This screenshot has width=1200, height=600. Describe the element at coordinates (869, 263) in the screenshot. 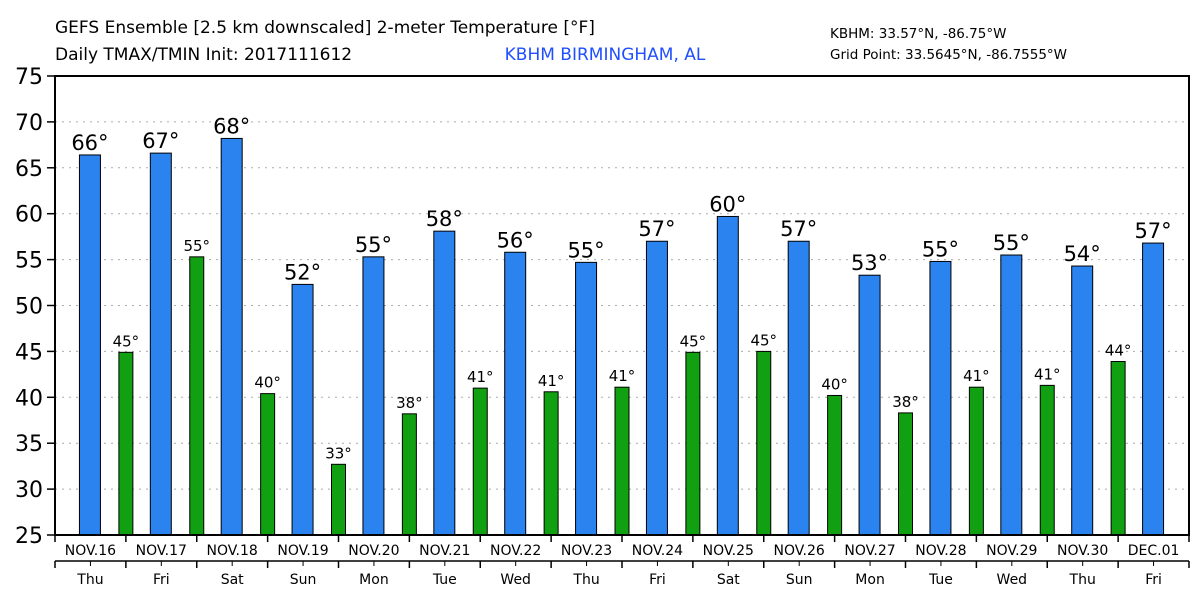

I see `tmax-label: 53°` at that location.